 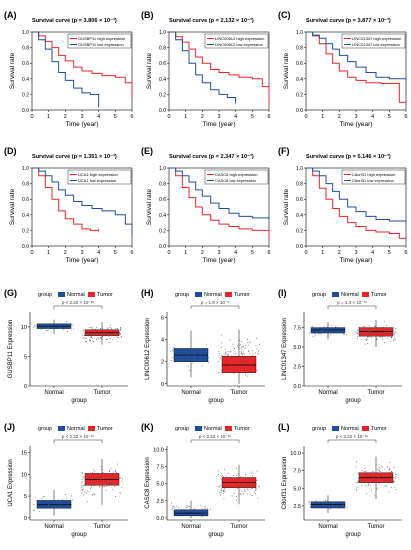 I want to click on x-tick-label: Normal, so click(x=327, y=527).